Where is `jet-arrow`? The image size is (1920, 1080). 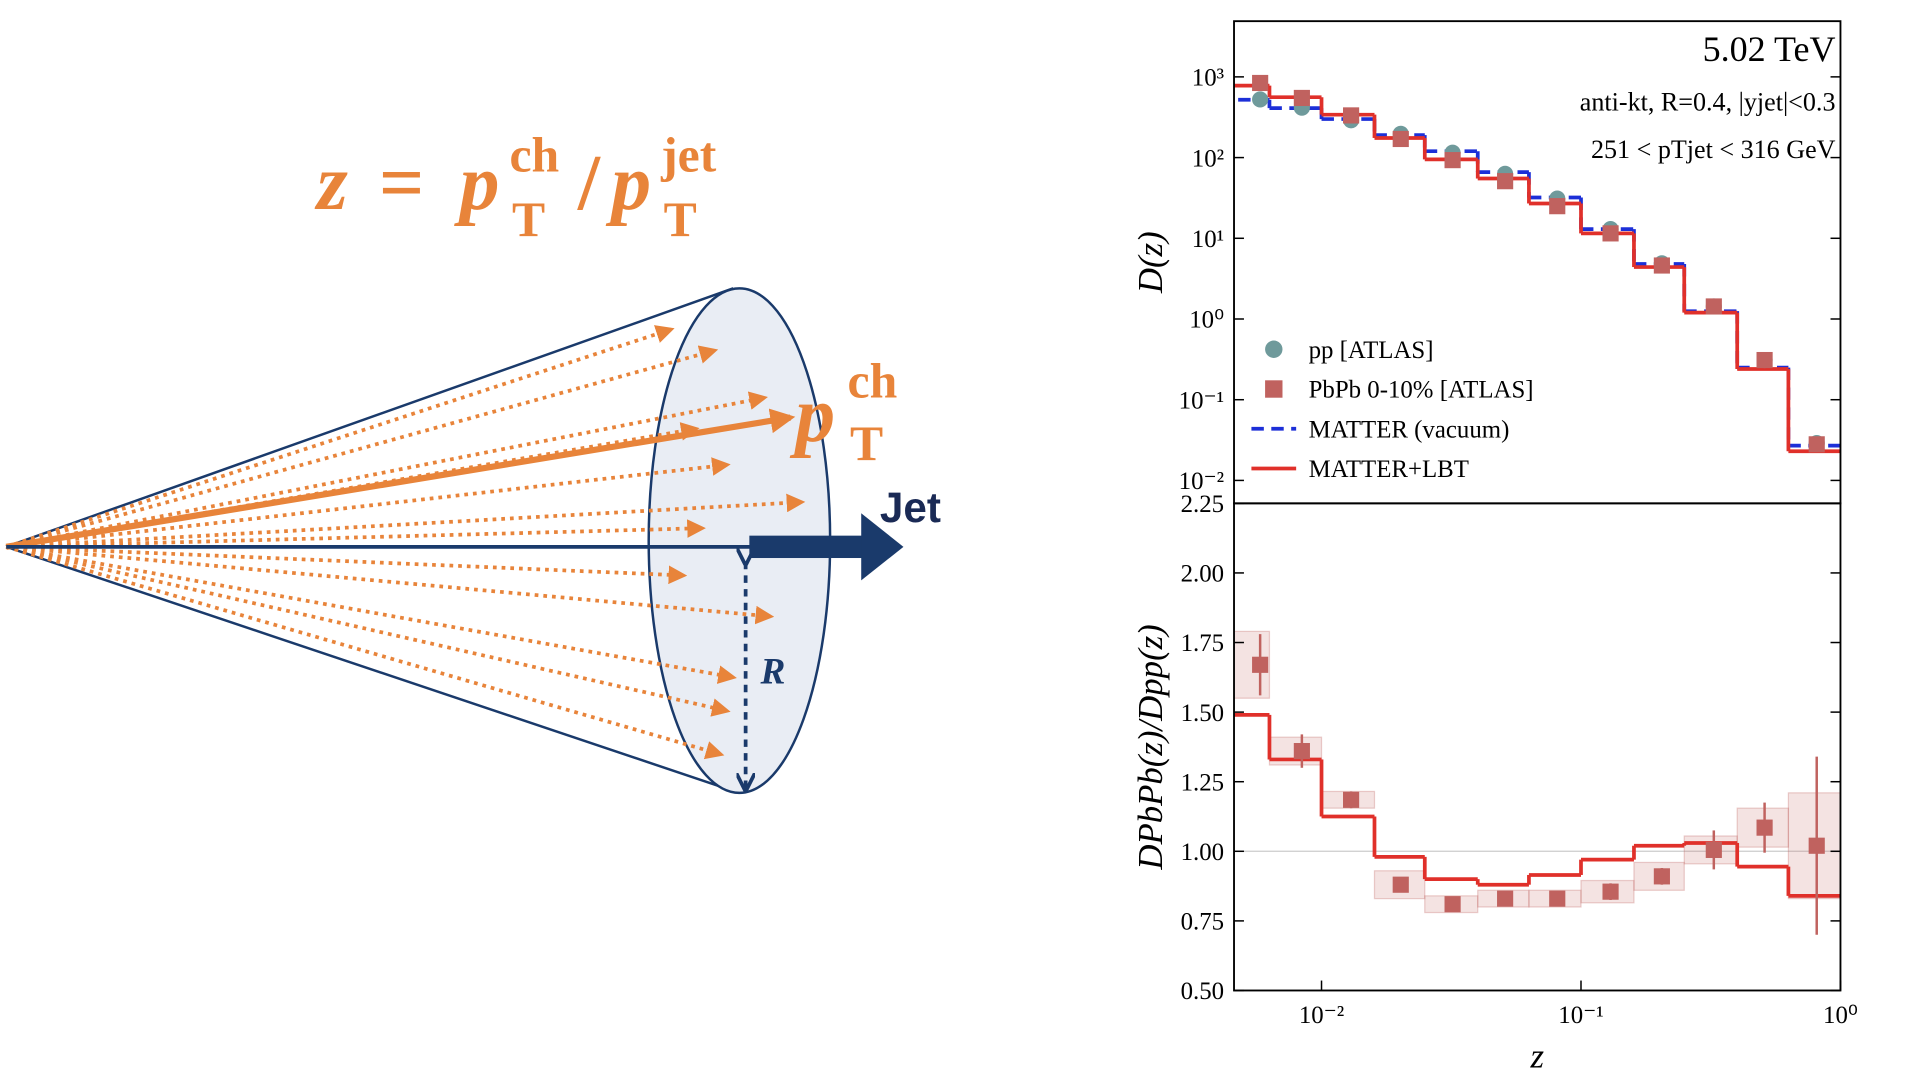
jet-arrow is located at coordinates (806, 547).